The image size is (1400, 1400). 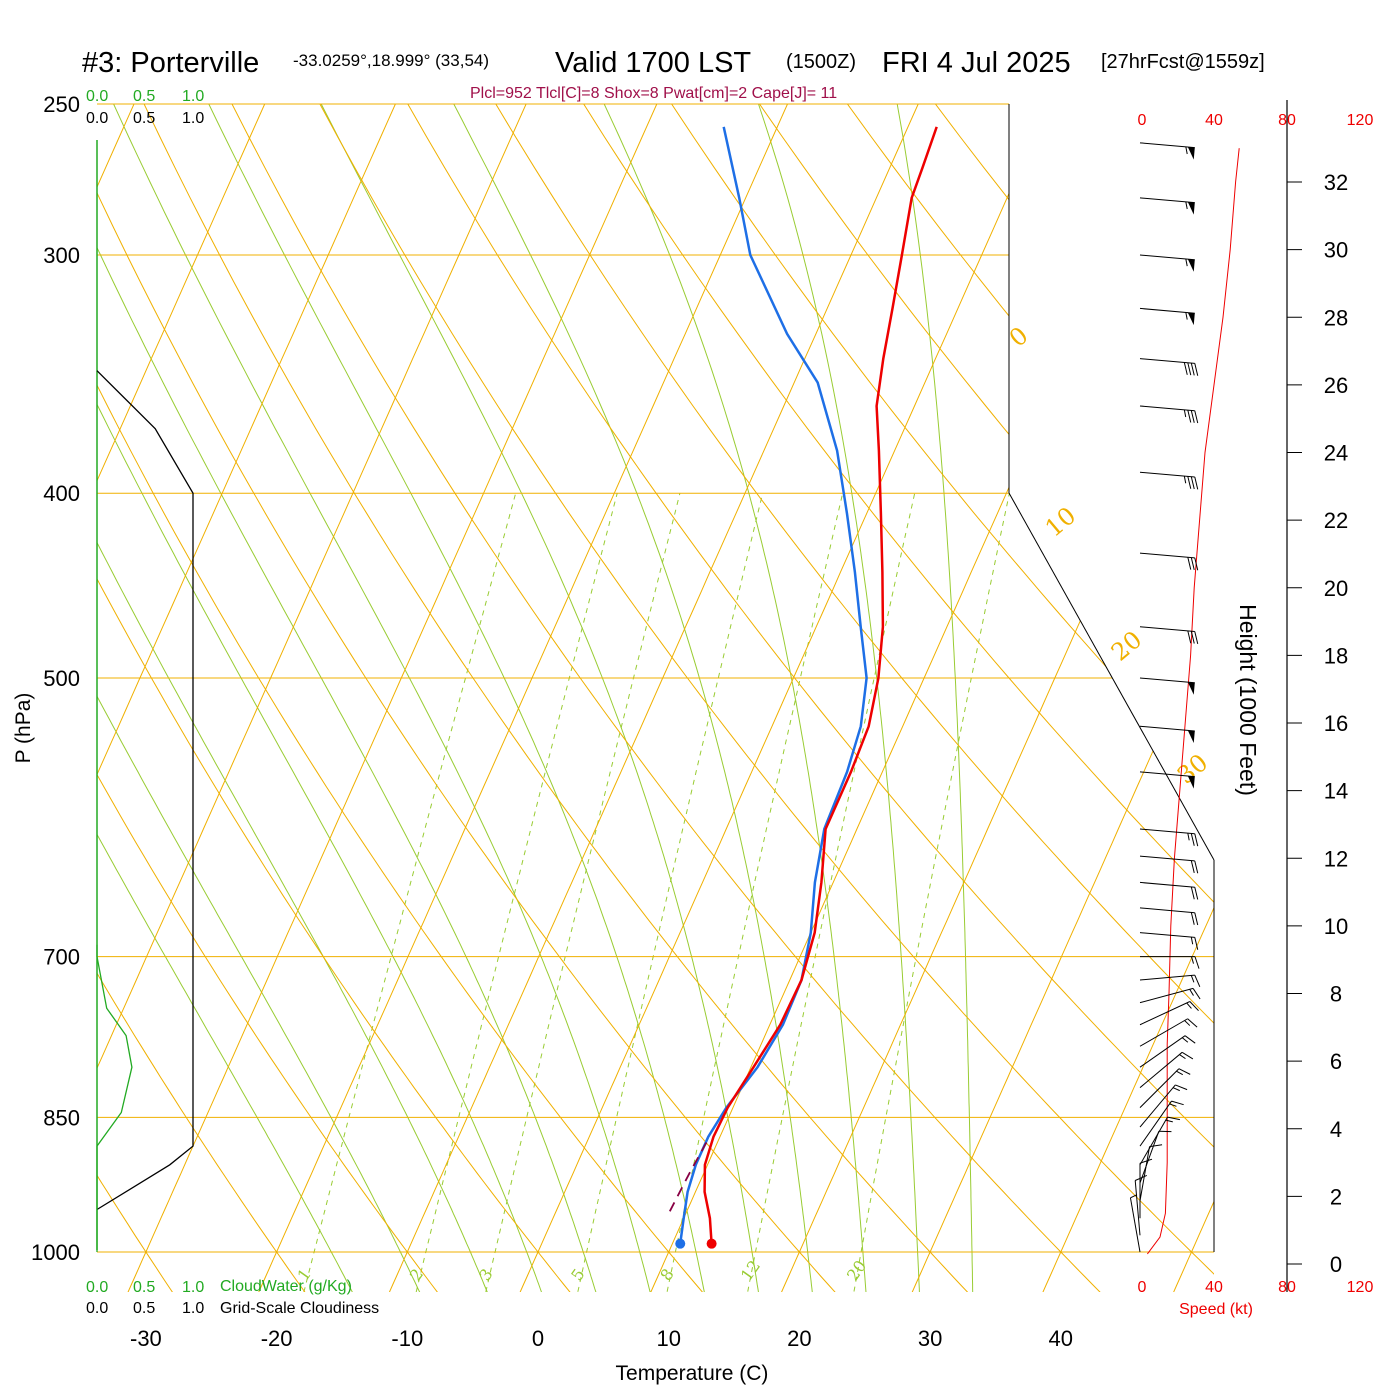 I want to click on dewpoint-line, so click(x=773, y=685).